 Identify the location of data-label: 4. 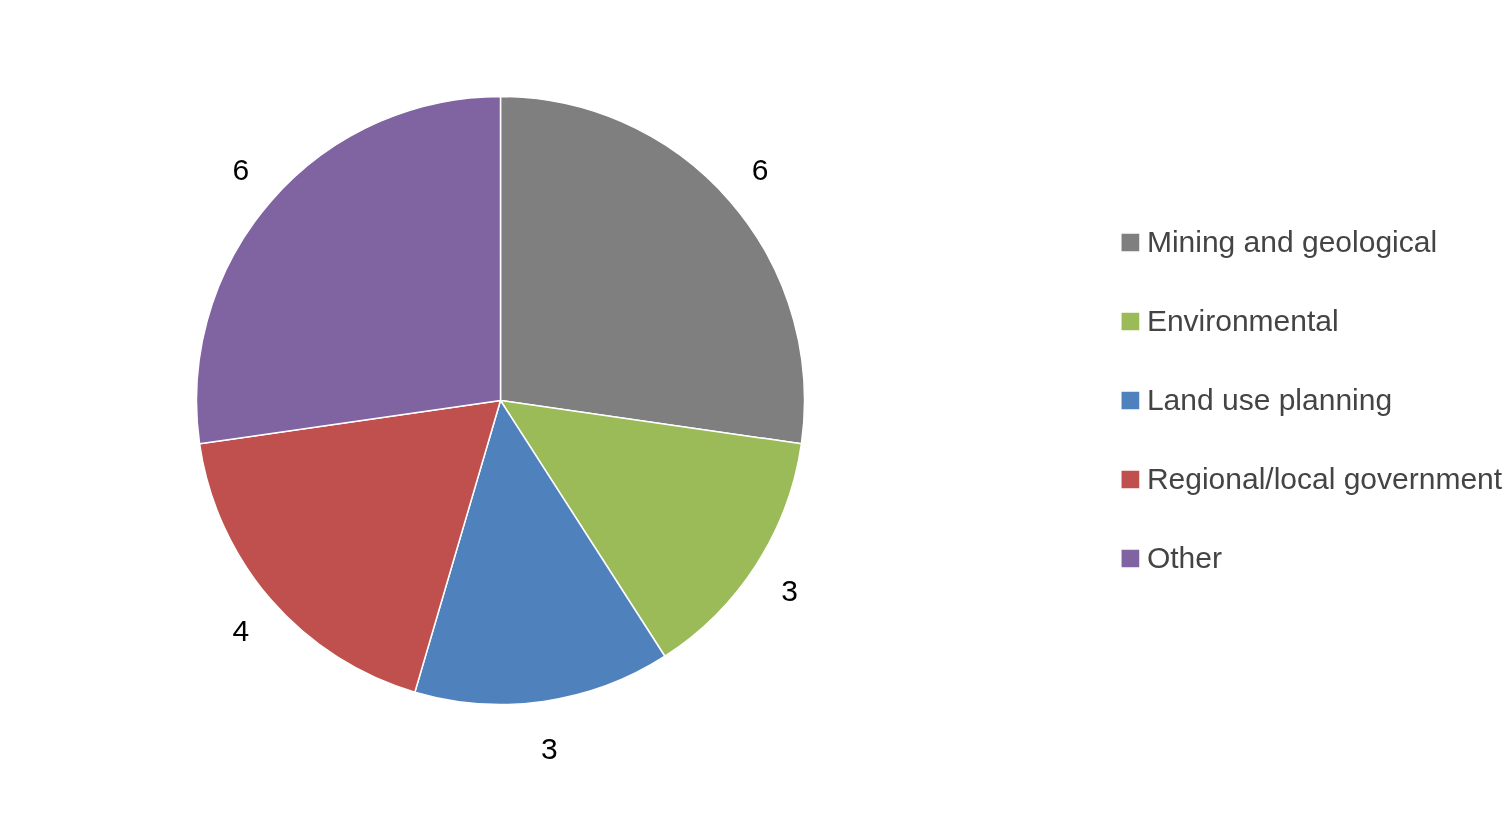
(241, 630).